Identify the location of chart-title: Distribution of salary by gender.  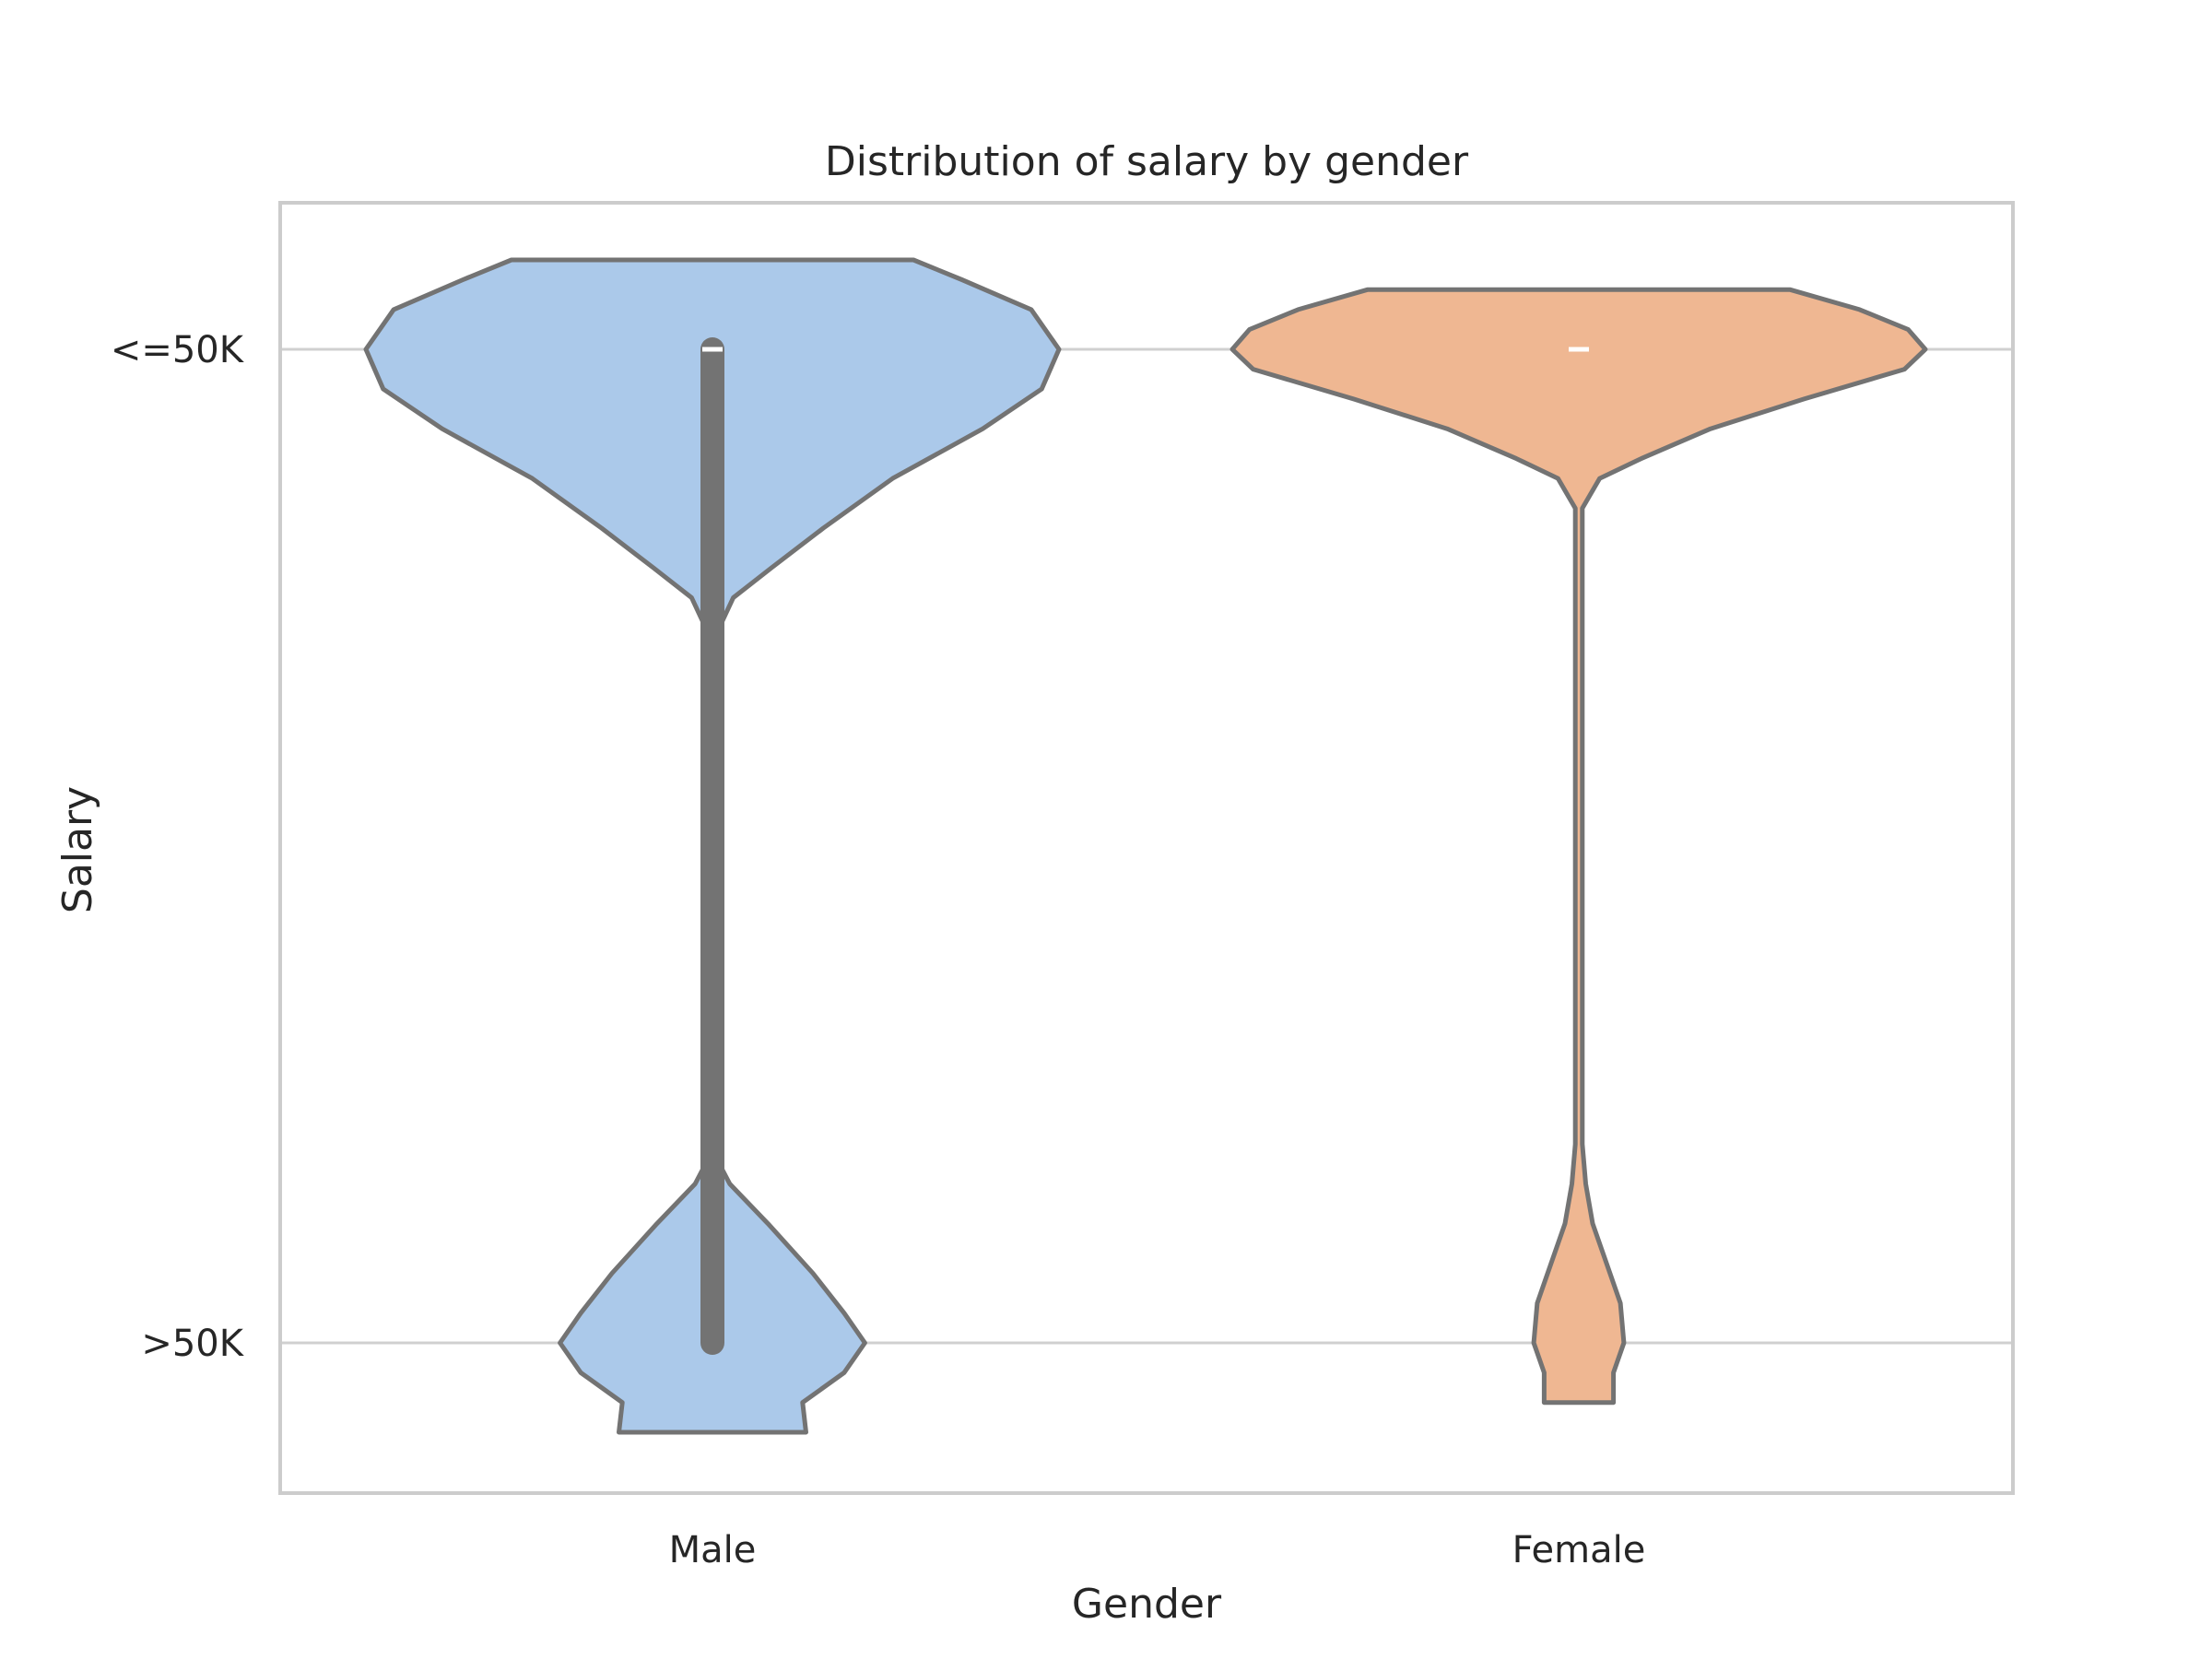
(1147, 161).